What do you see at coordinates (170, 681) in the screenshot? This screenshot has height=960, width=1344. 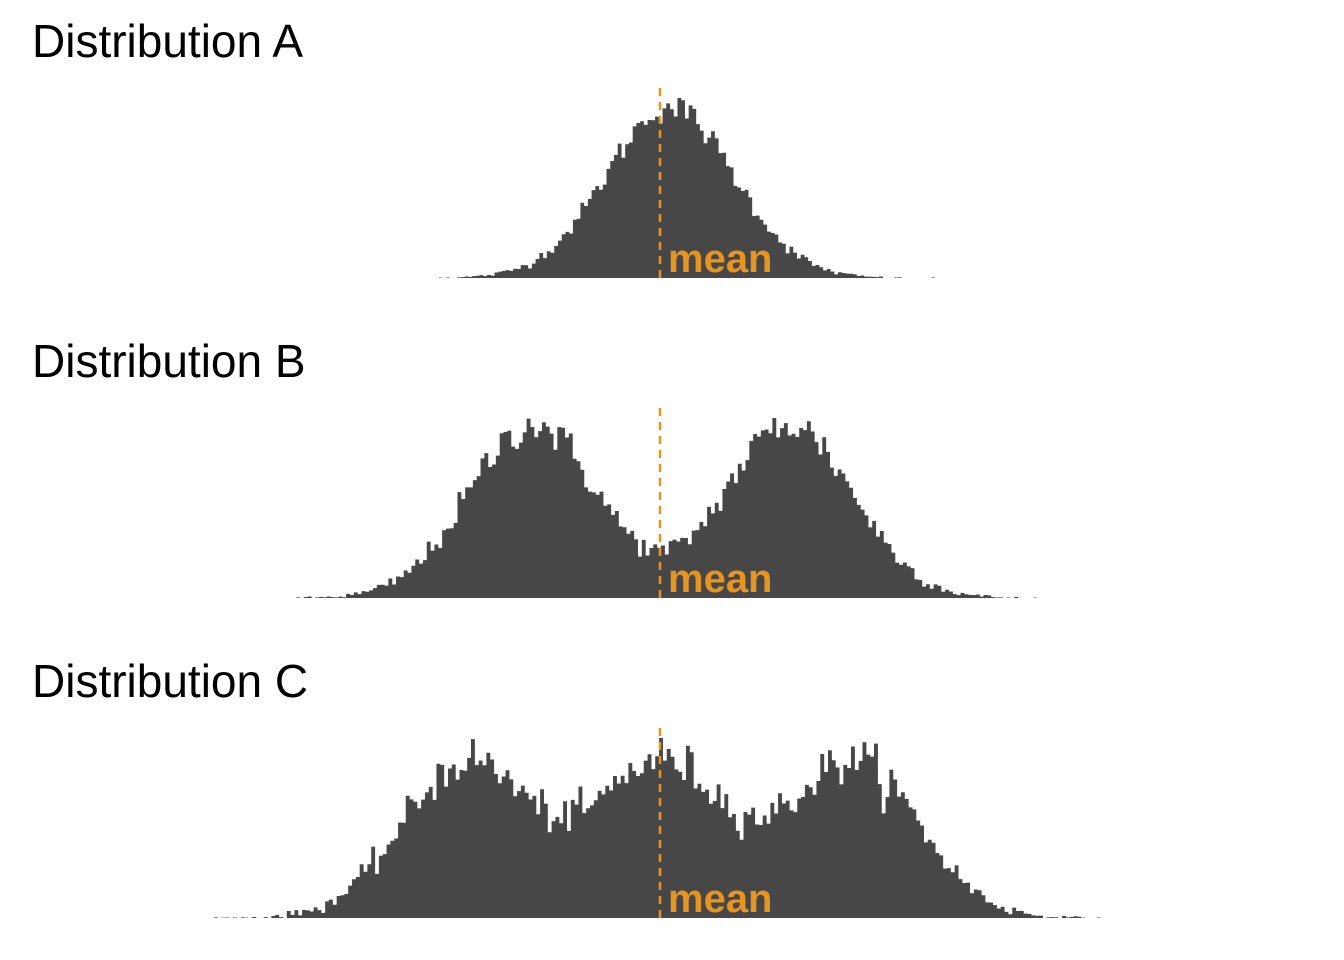 I see `panel-title-c: Distribution C` at bounding box center [170, 681].